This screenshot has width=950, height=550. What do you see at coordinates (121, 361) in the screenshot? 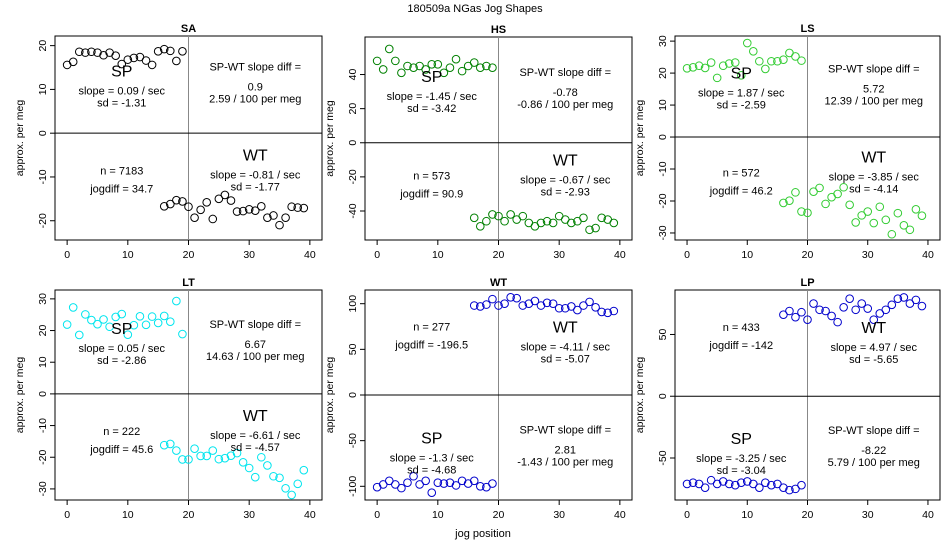
I see `sp-sd: sd = -2.86` at bounding box center [121, 361].